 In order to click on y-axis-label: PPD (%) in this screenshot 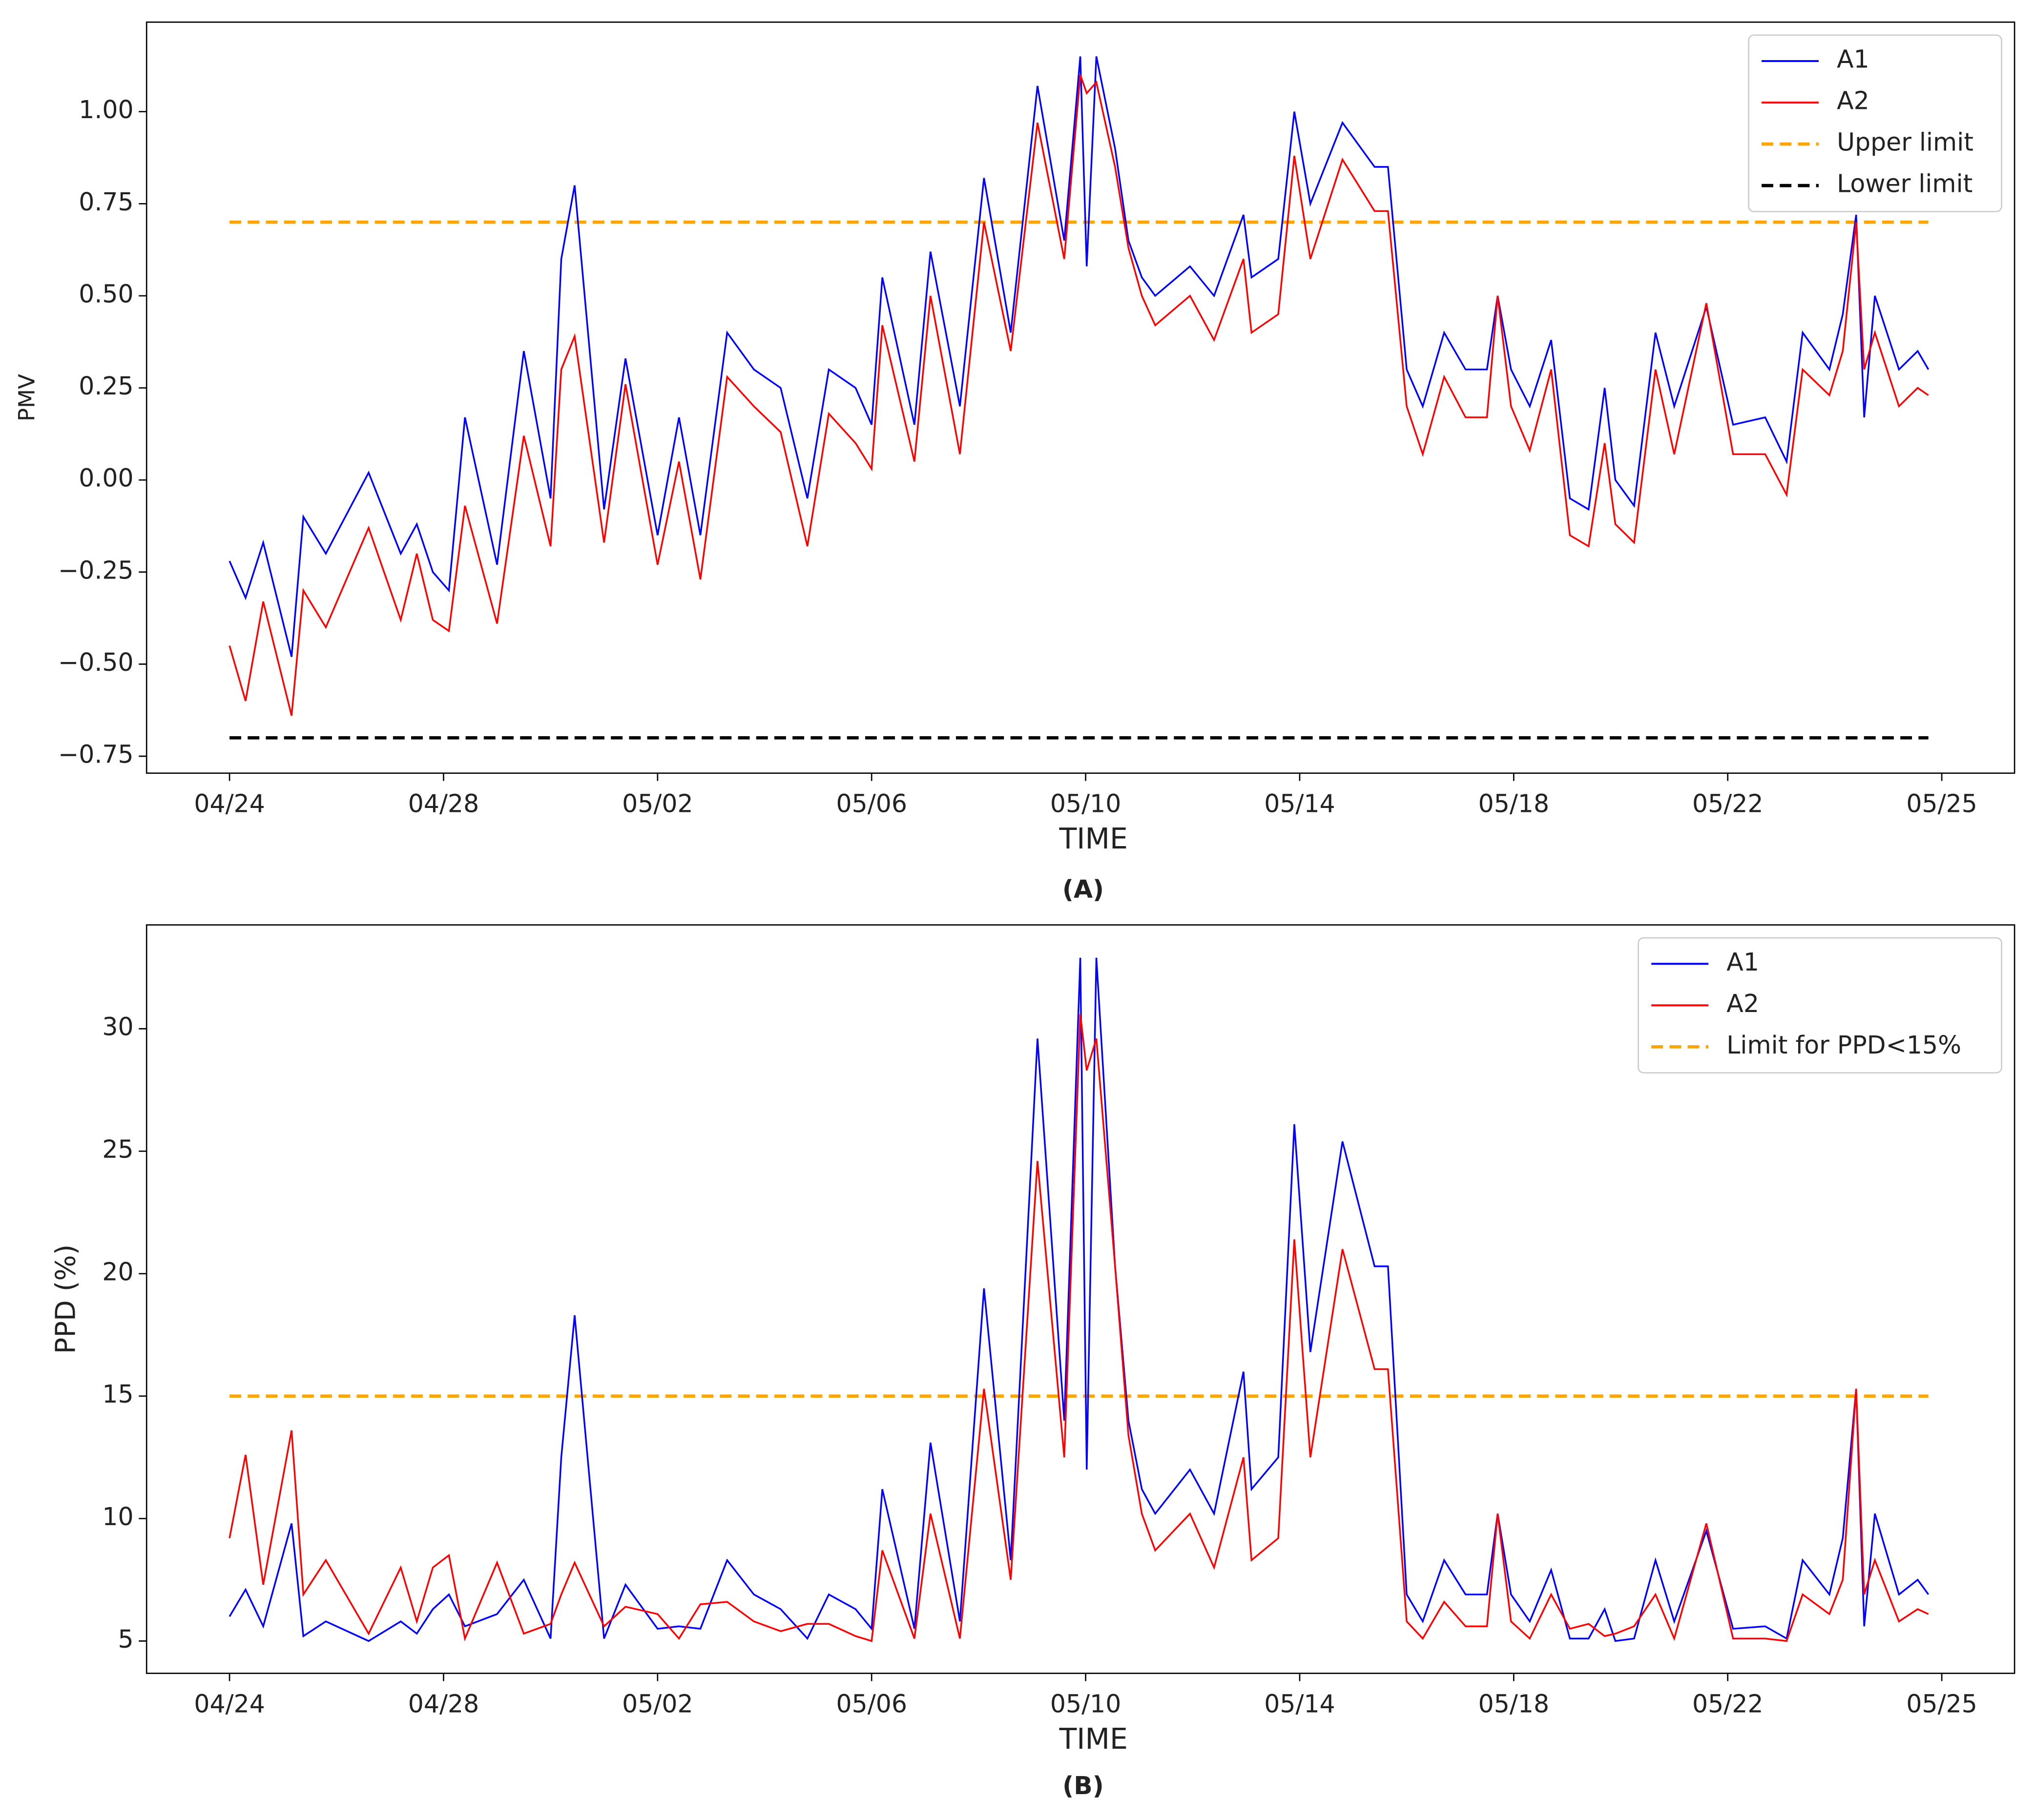, I will do `click(66, 1299)`.